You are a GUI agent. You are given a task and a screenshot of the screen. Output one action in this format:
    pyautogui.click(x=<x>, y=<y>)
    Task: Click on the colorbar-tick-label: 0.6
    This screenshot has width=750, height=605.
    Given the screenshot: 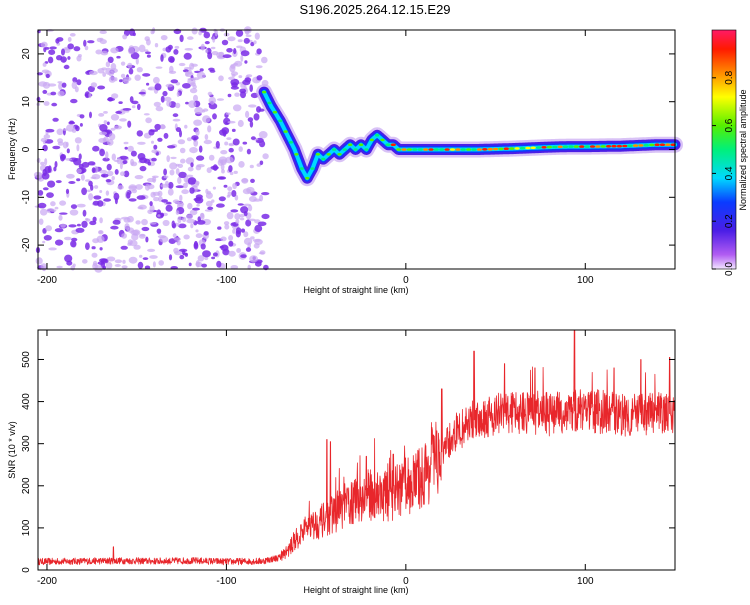 What is the action you would take?
    pyautogui.click(x=729, y=125)
    